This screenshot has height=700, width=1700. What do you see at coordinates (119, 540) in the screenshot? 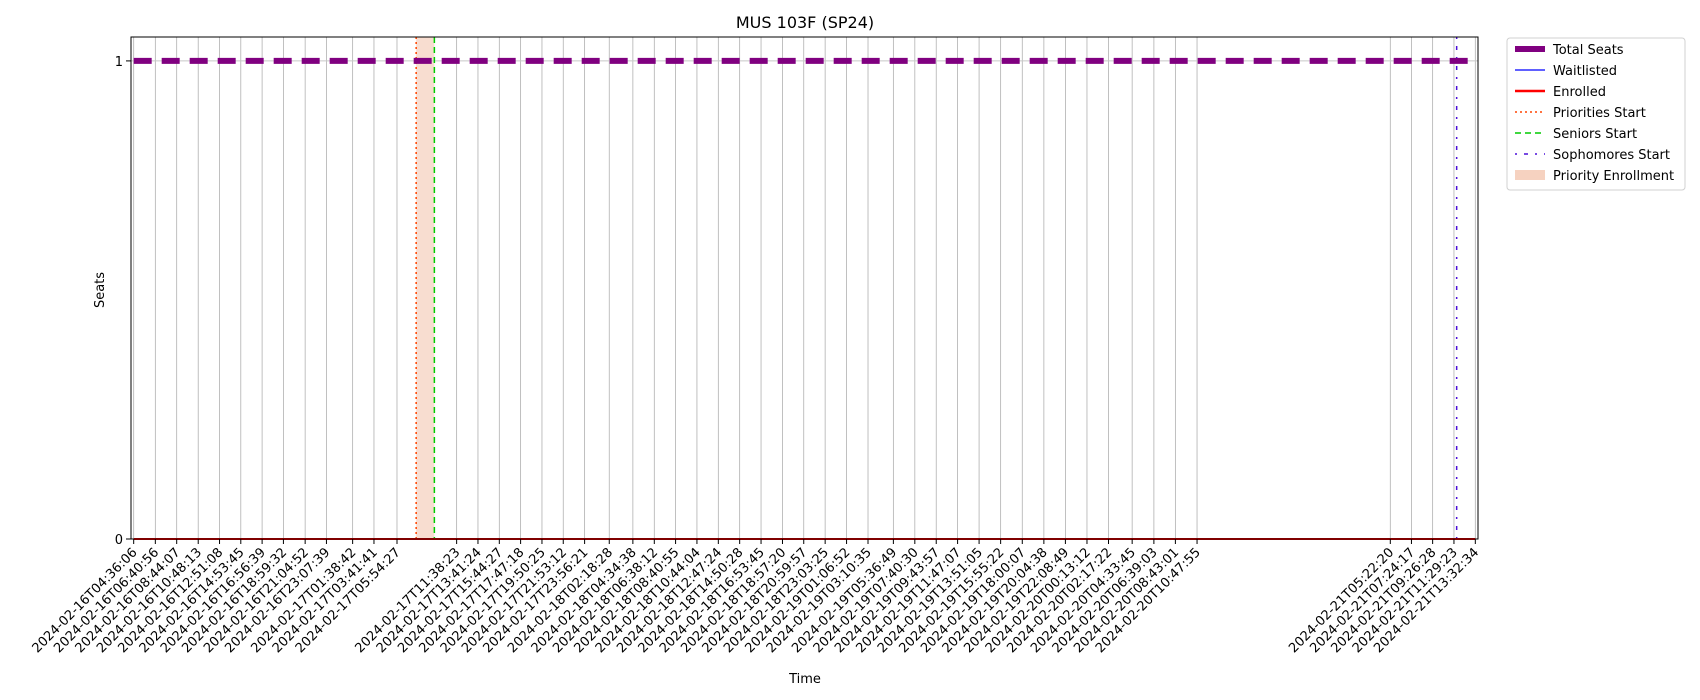
I see `y-tick-label: 0` at bounding box center [119, 540].